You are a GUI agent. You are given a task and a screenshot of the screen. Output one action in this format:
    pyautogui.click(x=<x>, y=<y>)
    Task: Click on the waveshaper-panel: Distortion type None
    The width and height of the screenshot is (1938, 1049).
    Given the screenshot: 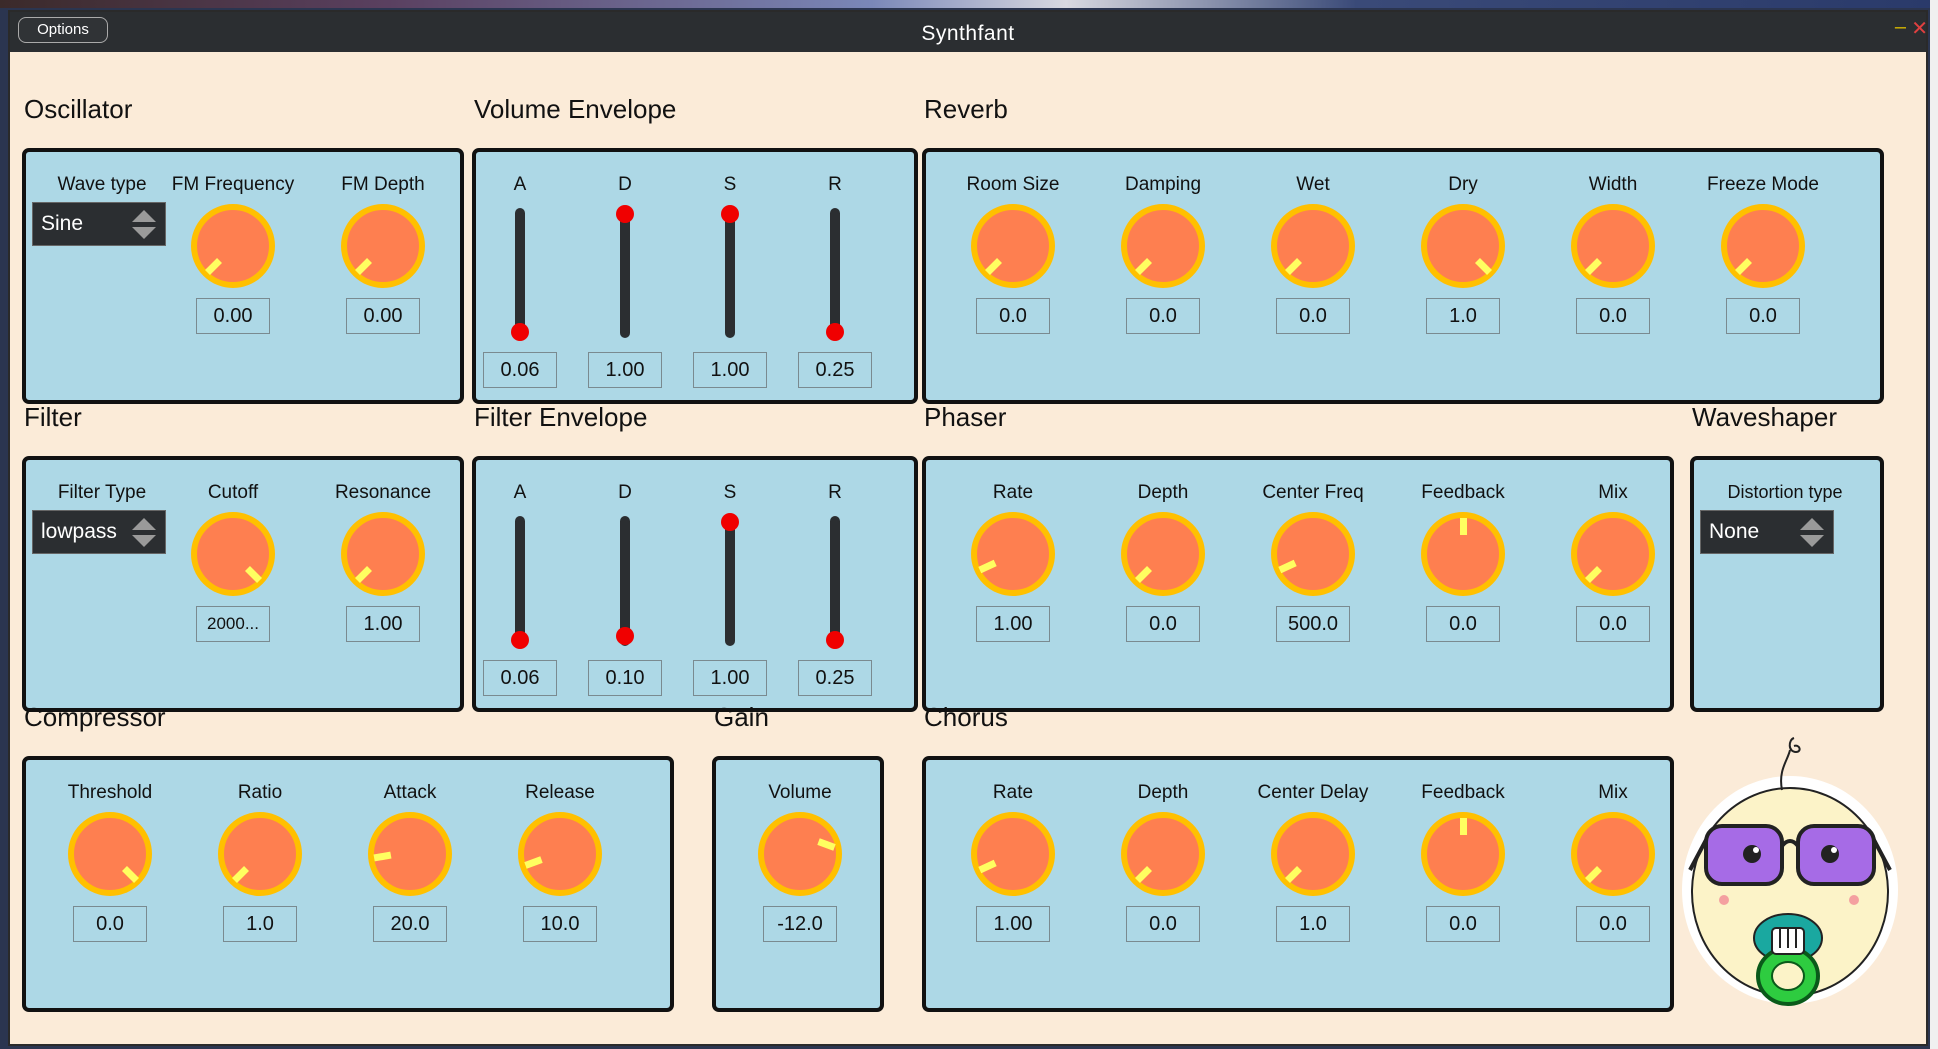 What is the action you would take?
    pyautogui.click(x=1787, y=584)
    